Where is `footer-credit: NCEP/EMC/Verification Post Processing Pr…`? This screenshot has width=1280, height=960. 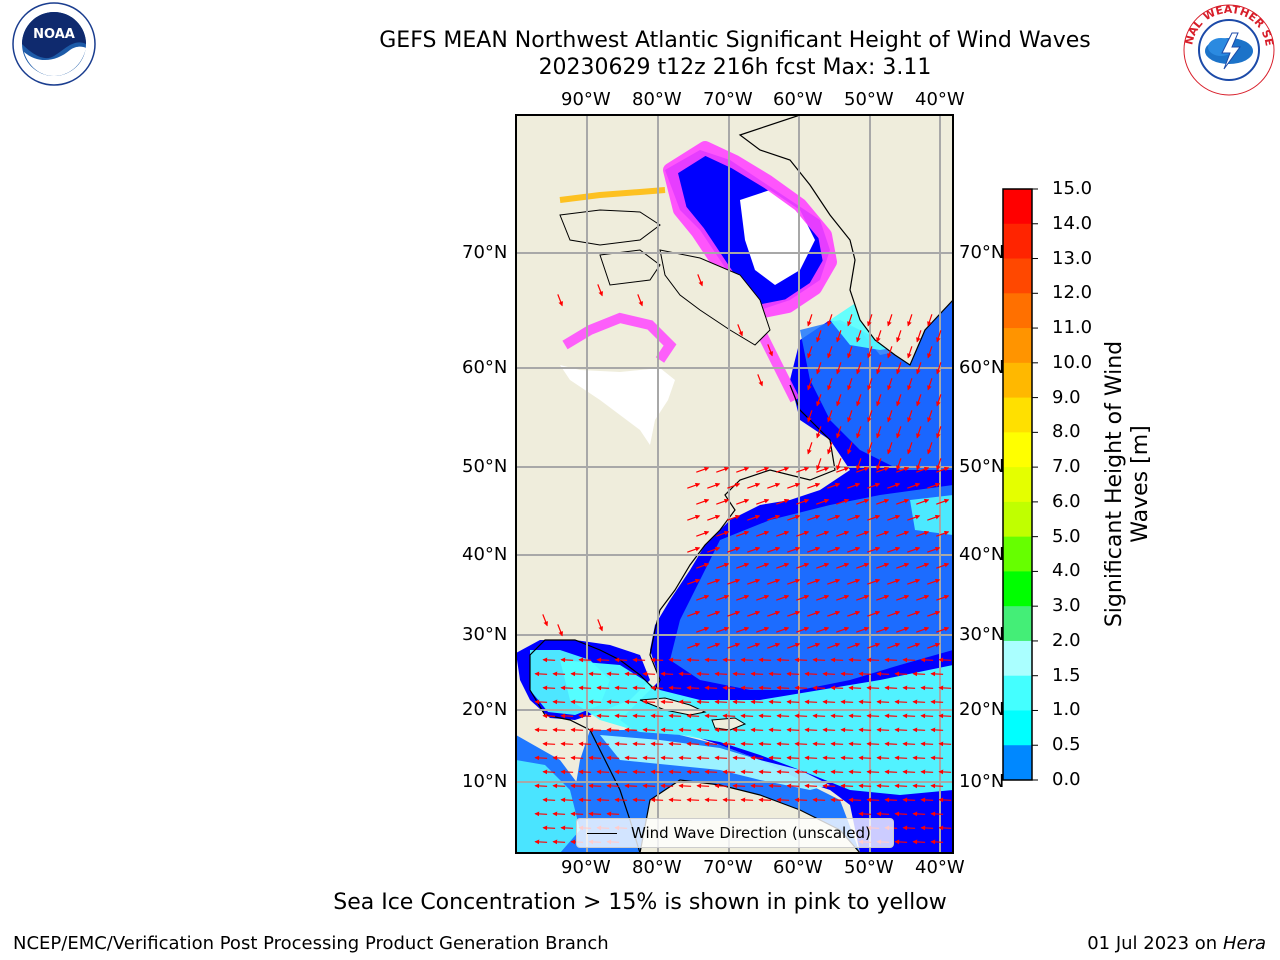 footer-credit: NCEP/EMC/Verification Post Processing Pr… is located at coordinates (311, 943).